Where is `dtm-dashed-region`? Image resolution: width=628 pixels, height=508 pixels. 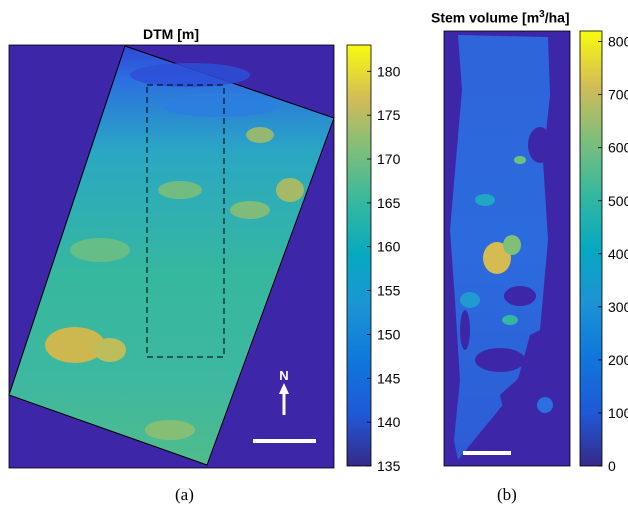
dtm-dashed-region is located at coordinates (185, 221).